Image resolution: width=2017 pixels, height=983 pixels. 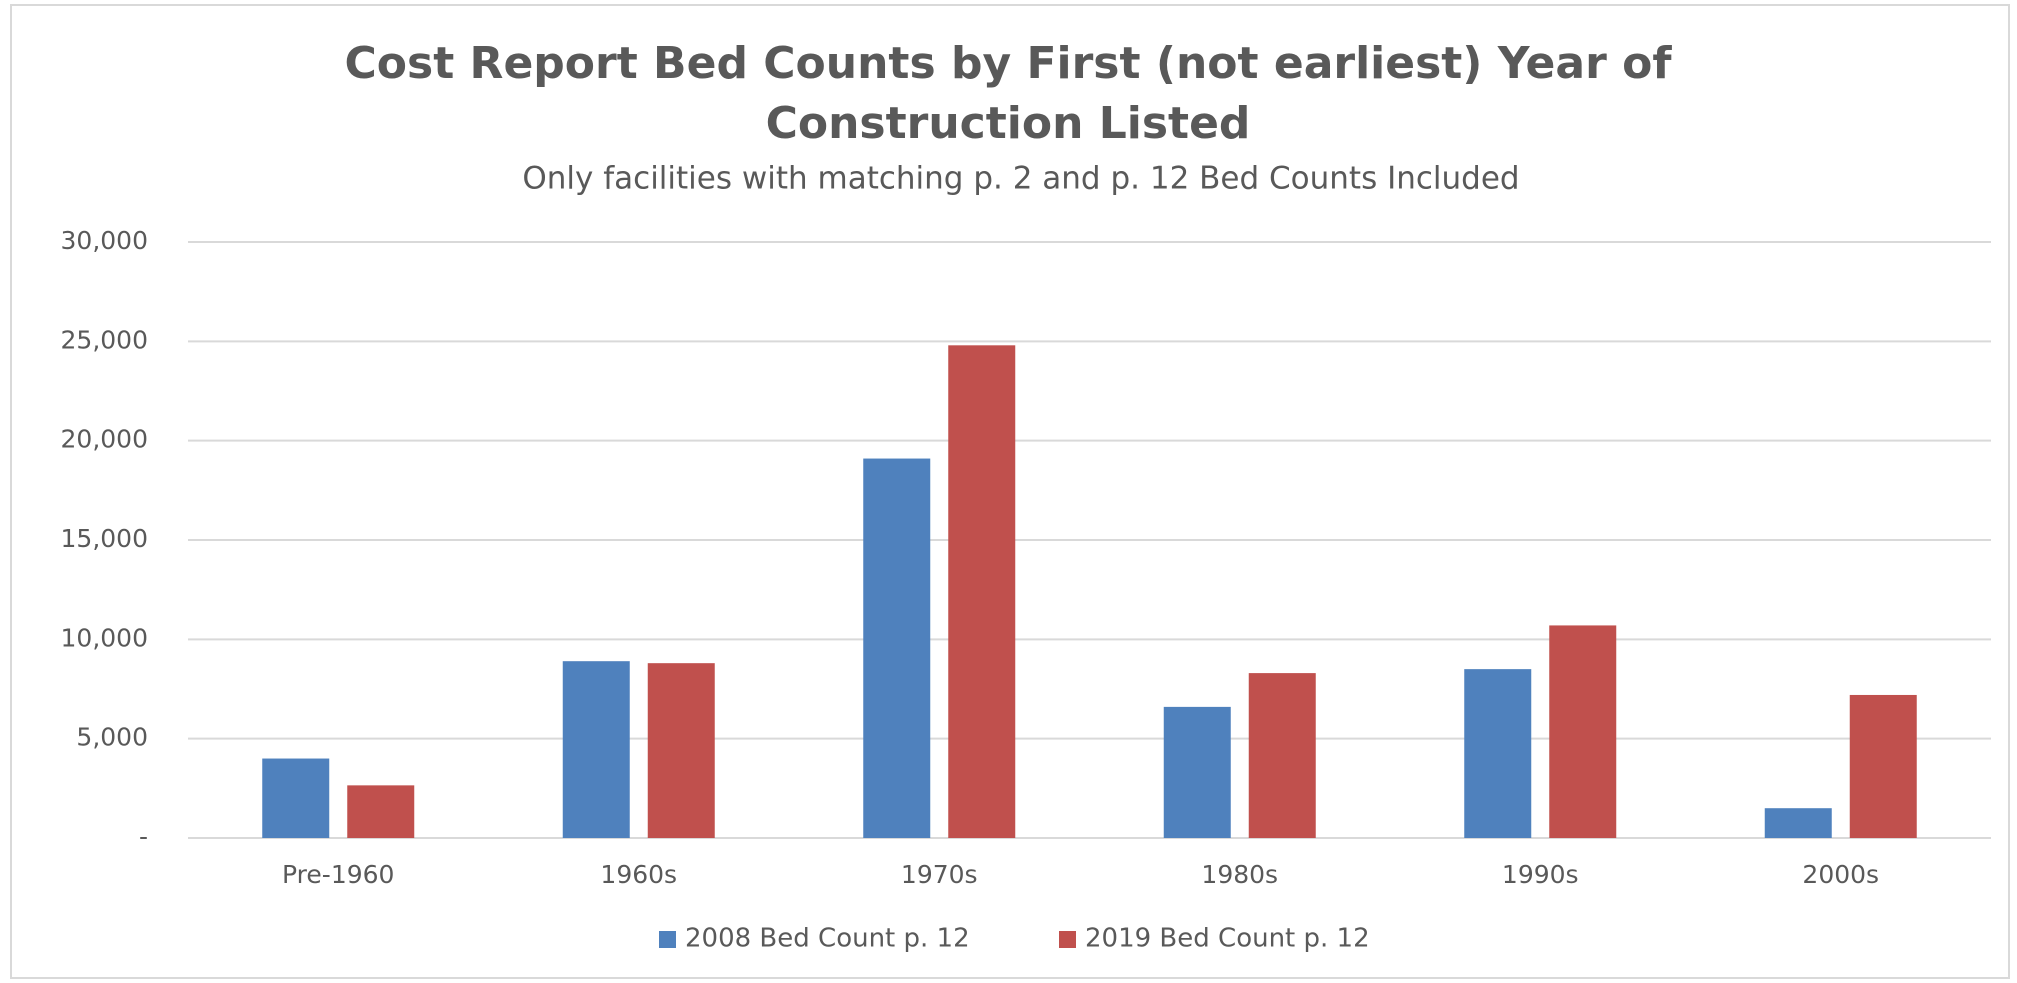 What do you see at coordinates (1239, 874) in the screenshot?
I see `x-tick-label: 1980s` at bounding box center [1239, 874].